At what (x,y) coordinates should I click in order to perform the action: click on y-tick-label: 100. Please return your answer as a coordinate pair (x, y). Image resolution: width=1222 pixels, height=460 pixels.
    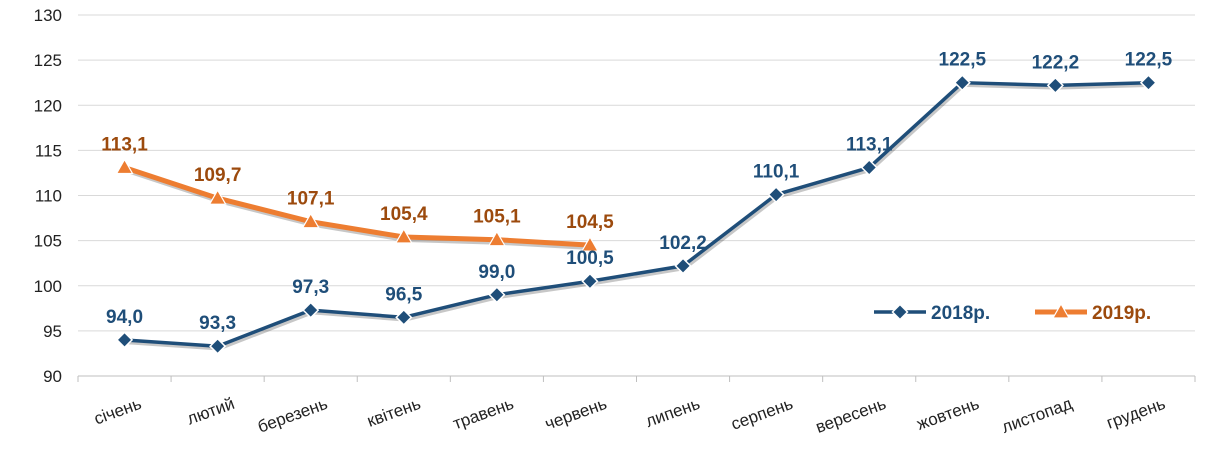
    Looking at the image, I should click on (48, 286).